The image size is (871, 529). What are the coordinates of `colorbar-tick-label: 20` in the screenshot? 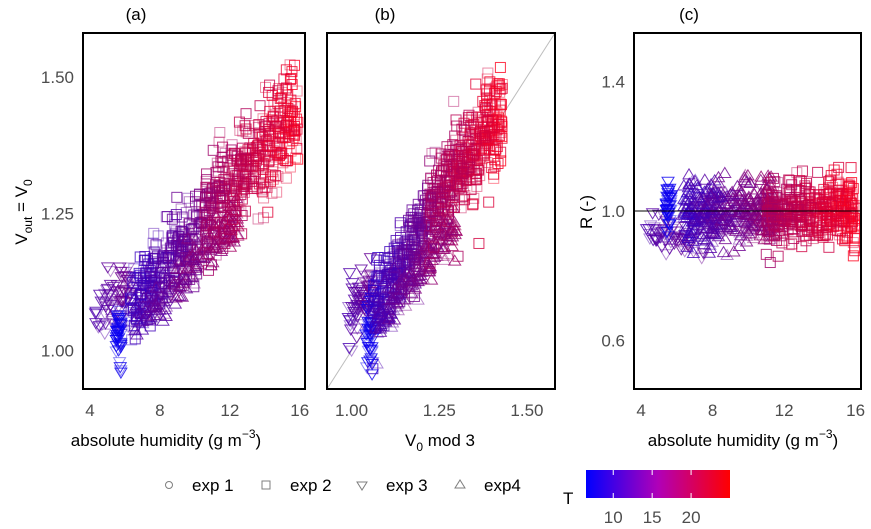 It's located at (691, 517).